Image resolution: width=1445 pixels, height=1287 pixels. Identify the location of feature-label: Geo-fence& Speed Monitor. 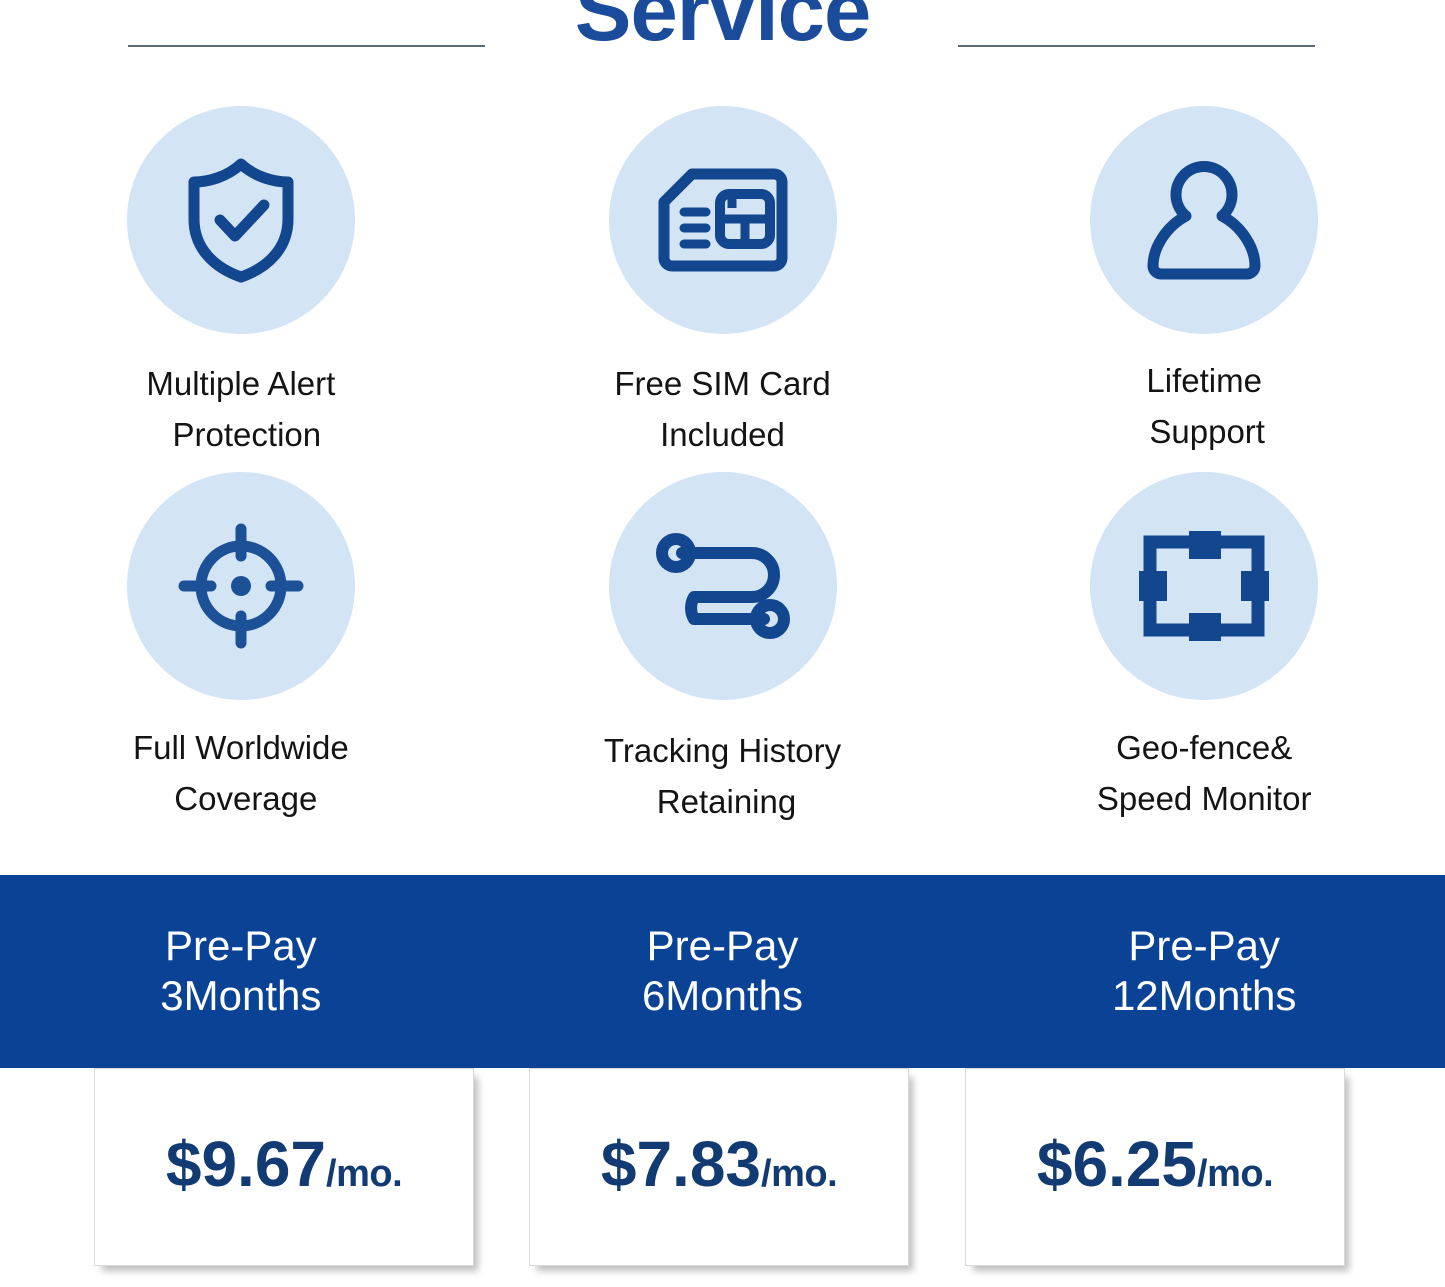
(1204, 773).